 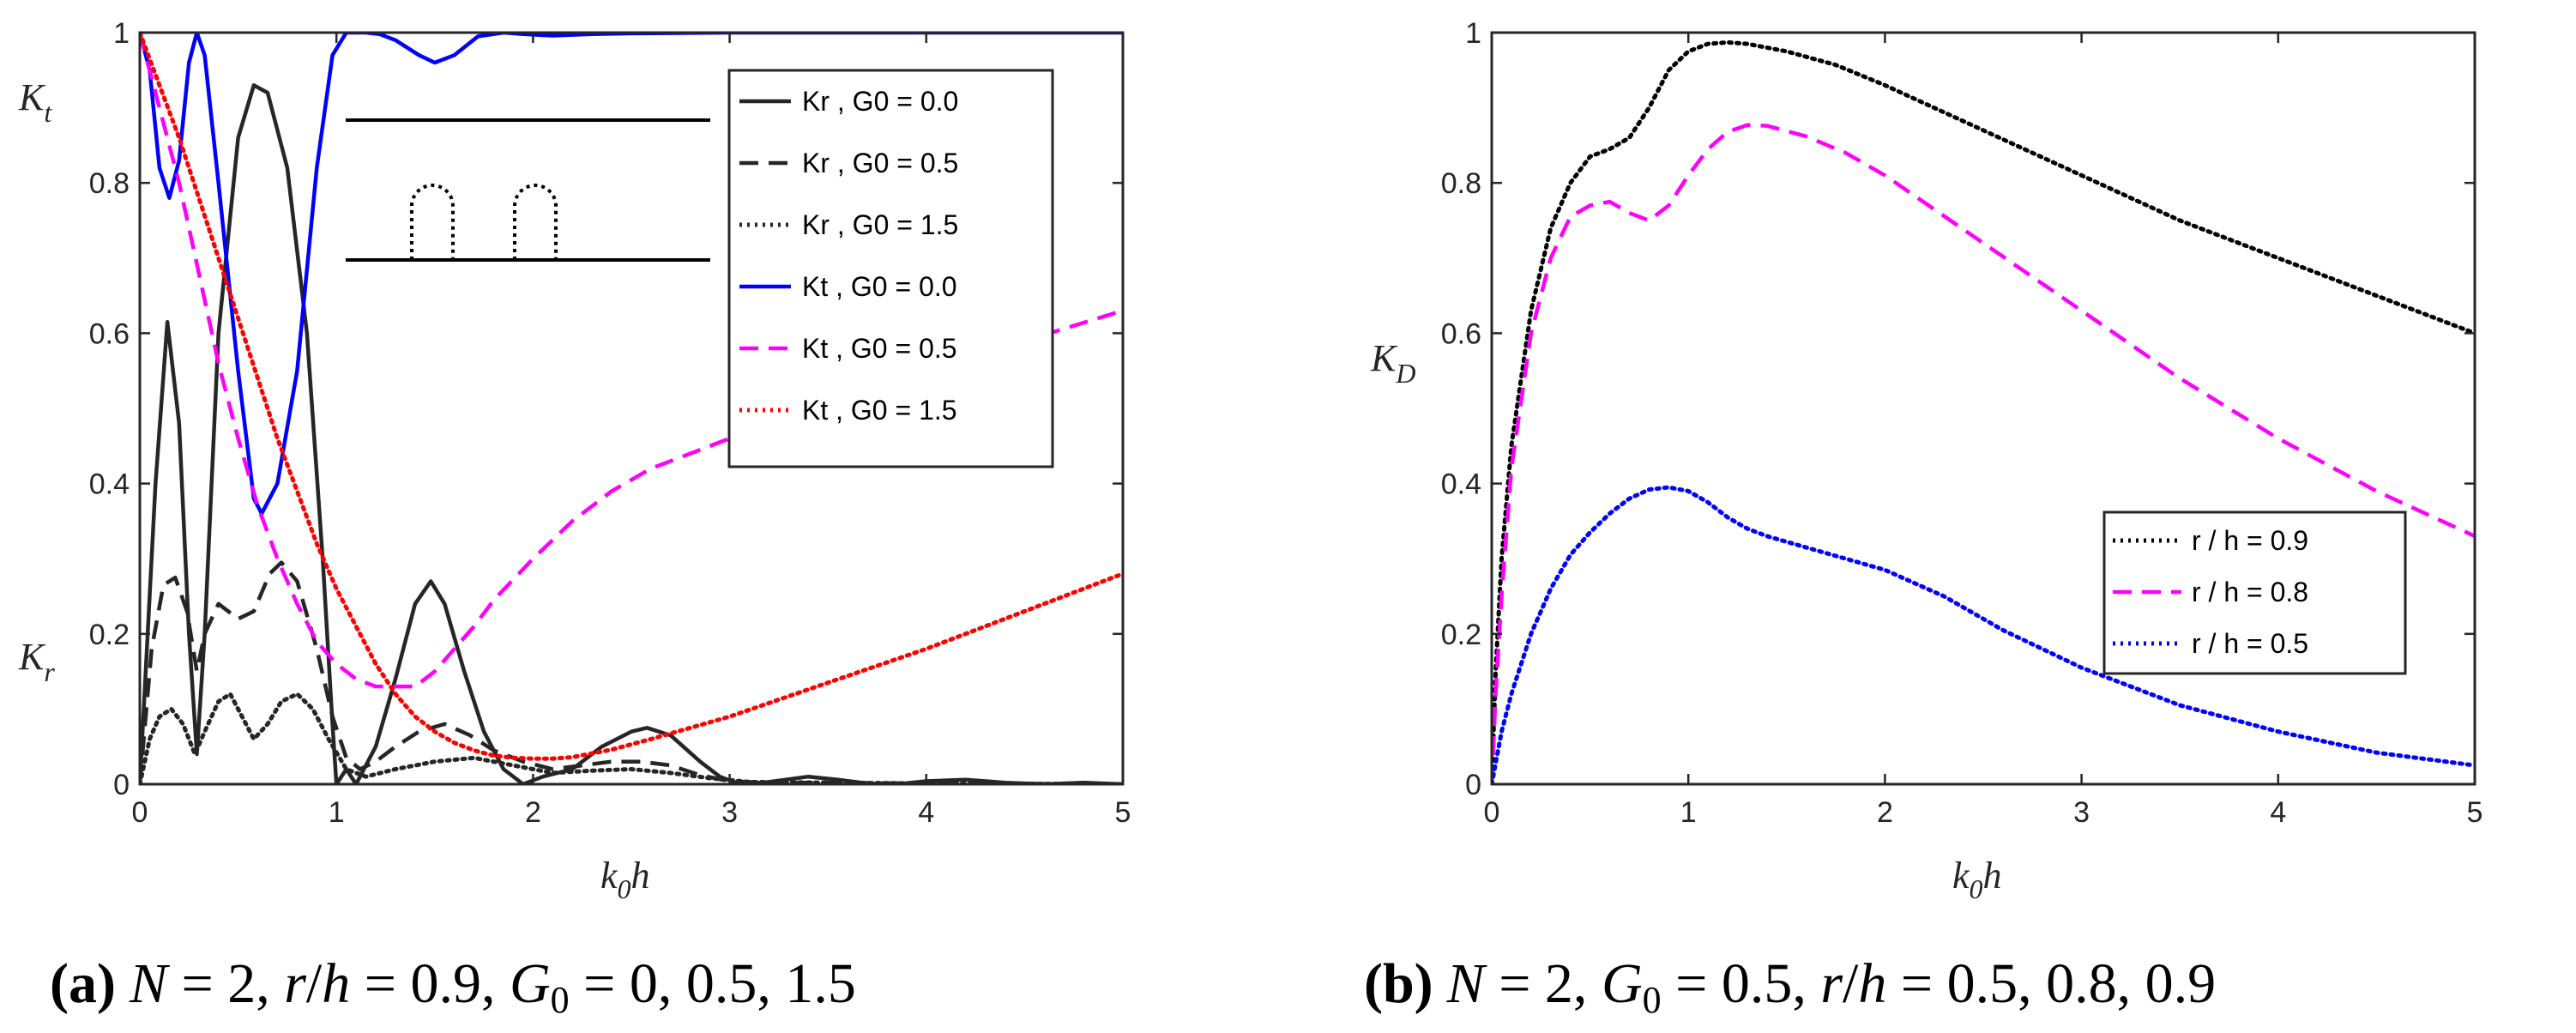 I want to click on legend-label: Kt , G0 = 0.0, so click(x=879, y=286).